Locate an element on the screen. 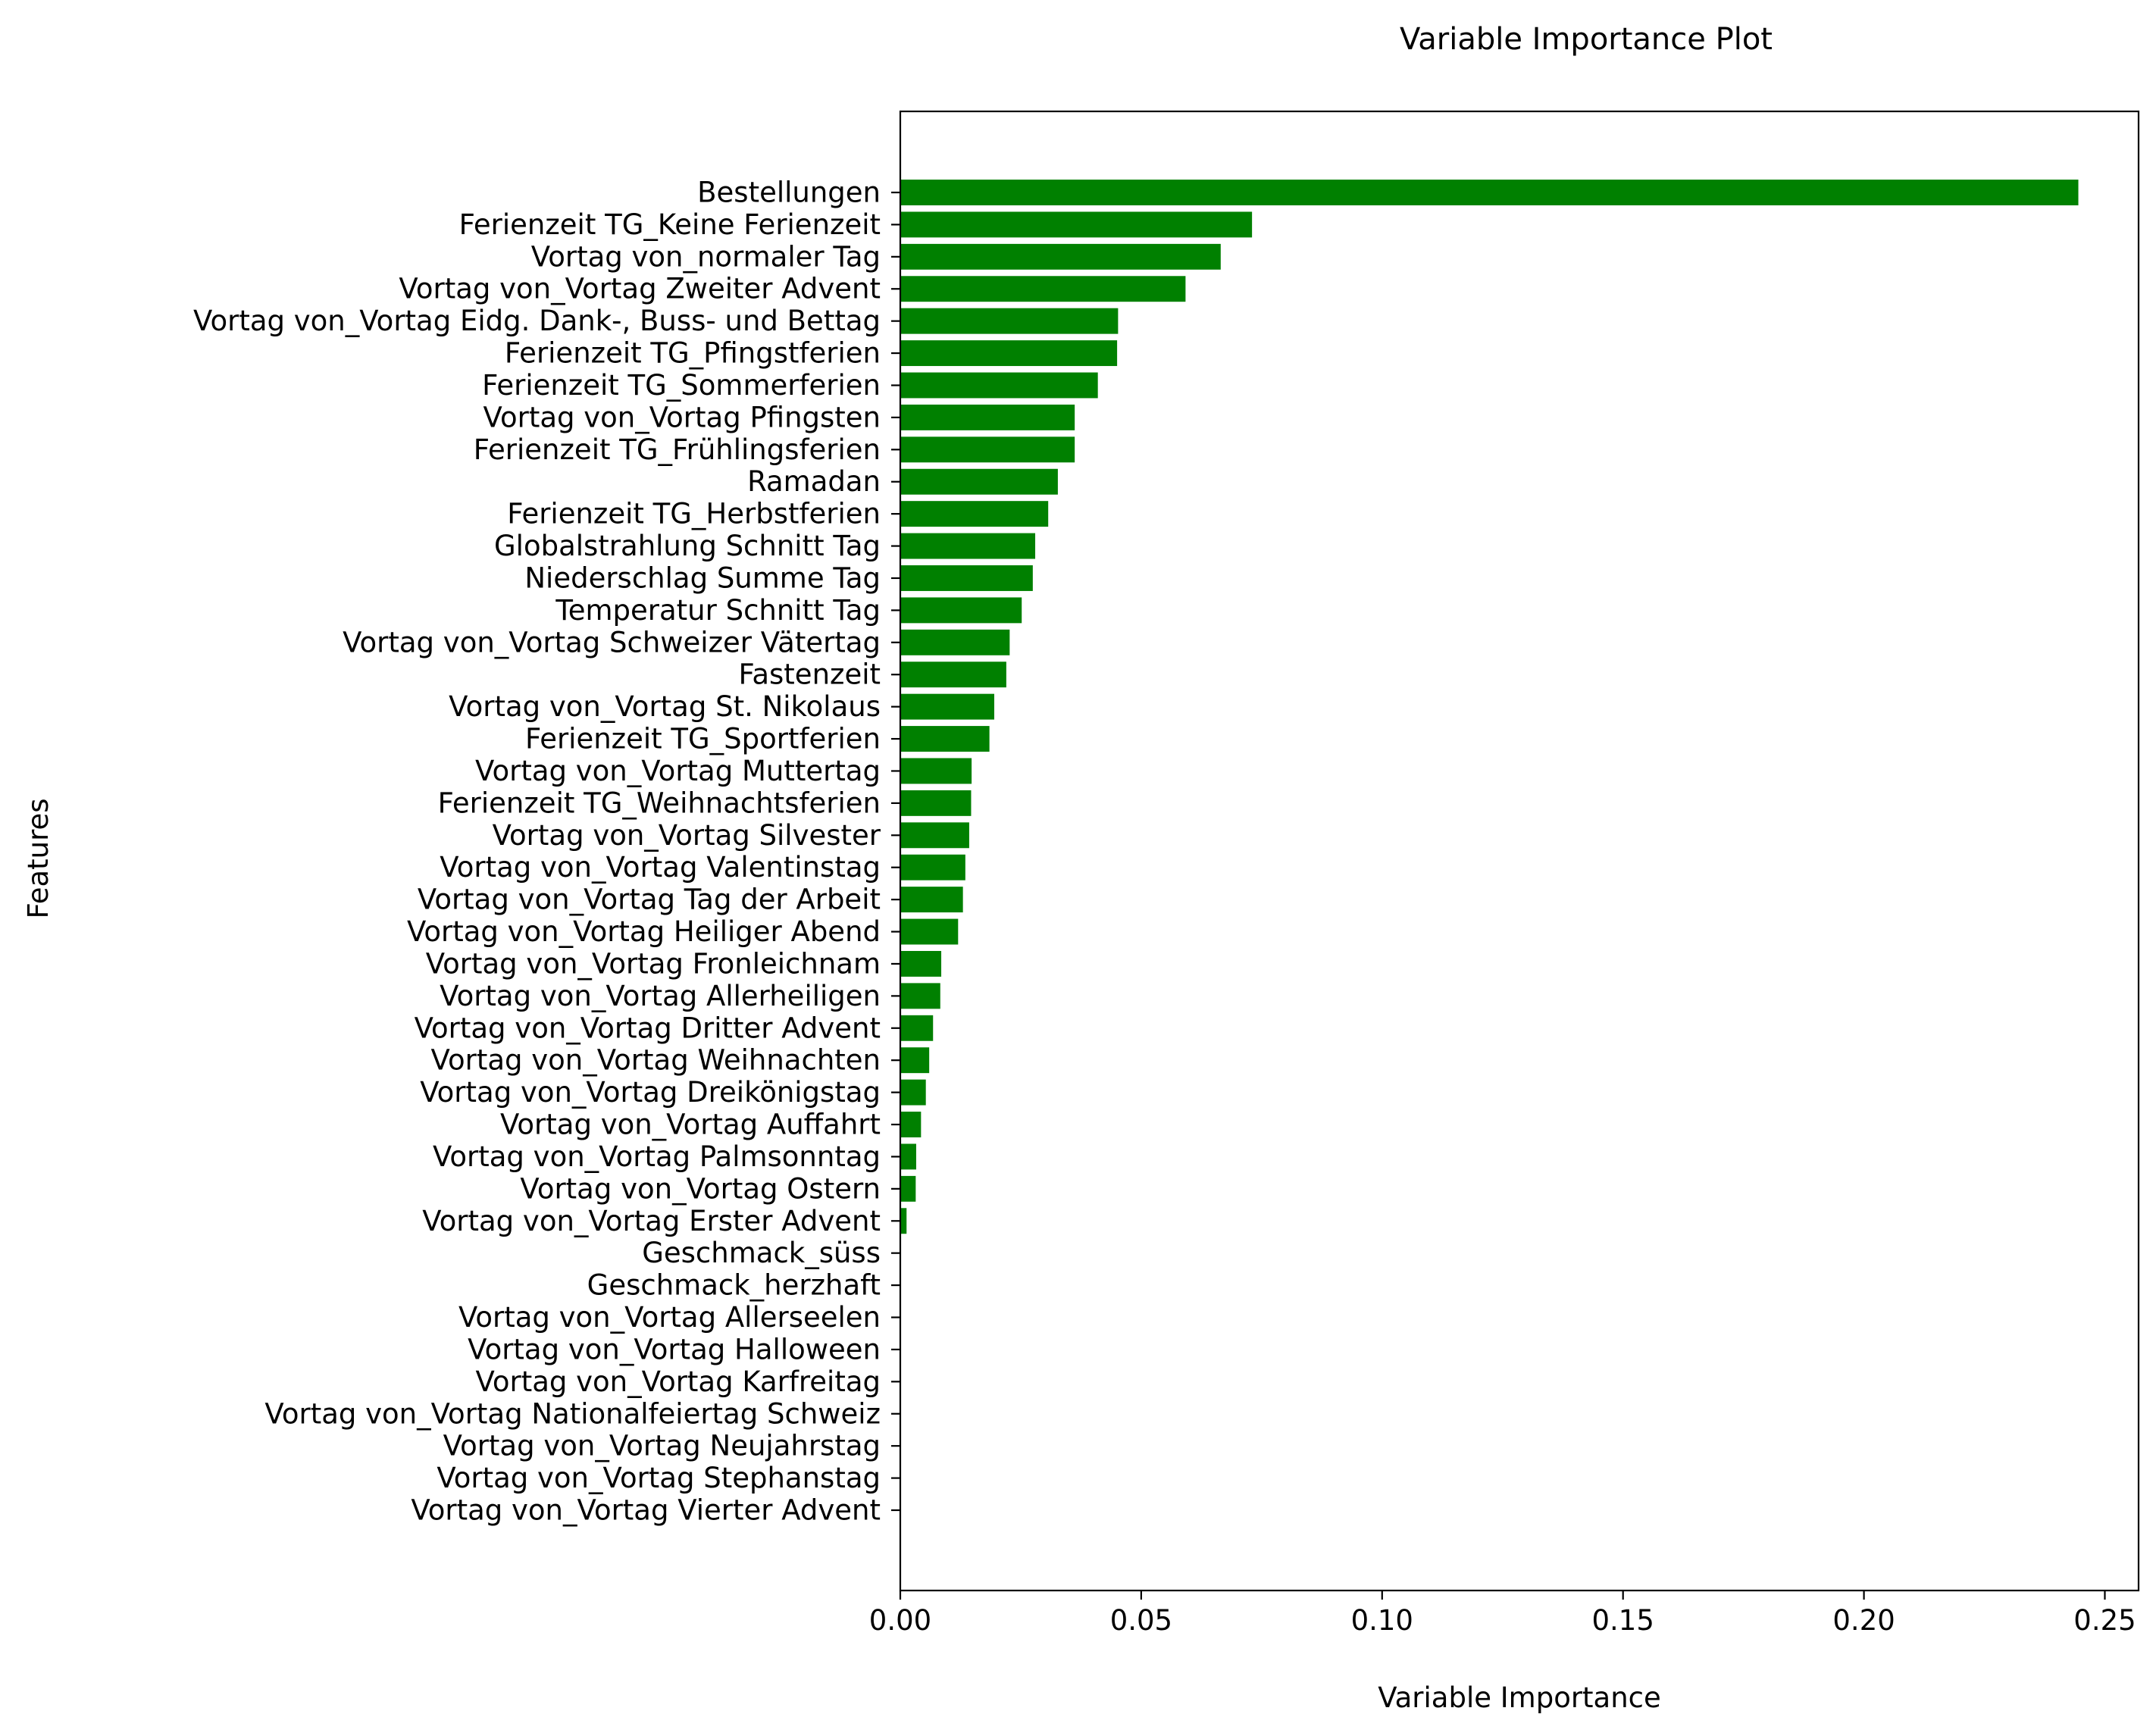 The width and height of the screenshot is (2156, 1736). category-label: Vortag von_Vortag Erster Advent is located at coordinates (651, 1221).